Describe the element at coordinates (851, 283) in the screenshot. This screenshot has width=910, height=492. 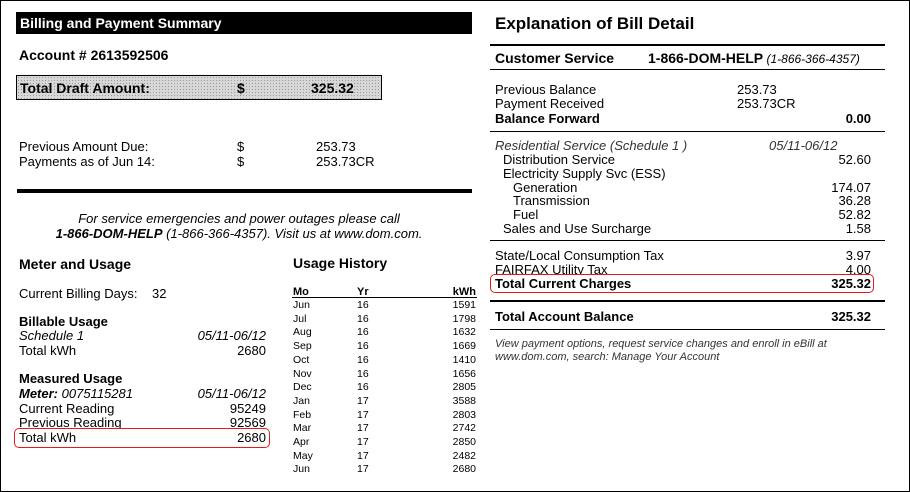
I see `total-current-value: 325.32` at that location.